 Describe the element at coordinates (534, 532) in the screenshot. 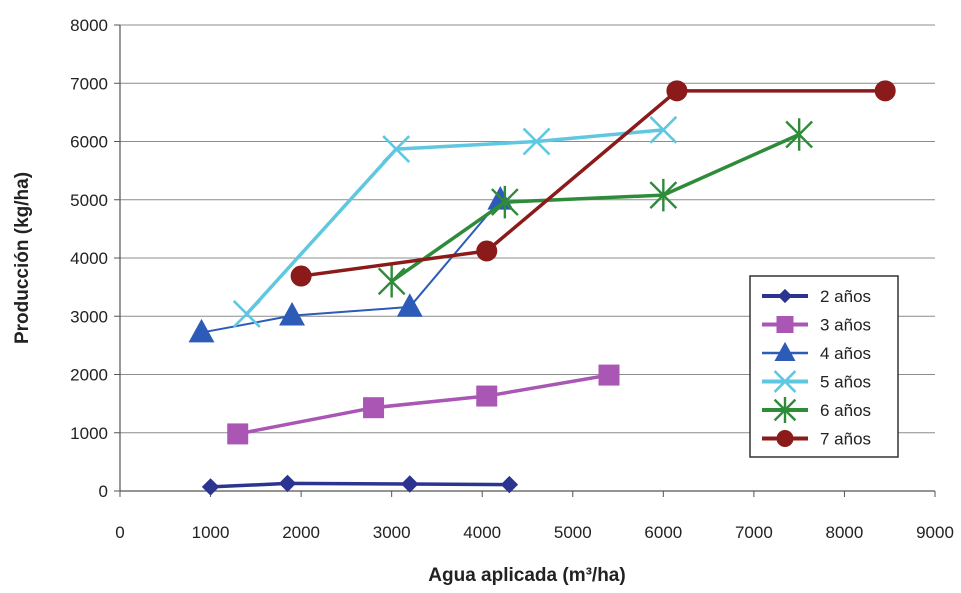

I see `x-tick-labels: 0 1000 2000 3000 4000 5000 6000 7000 8000 9000` at that location.